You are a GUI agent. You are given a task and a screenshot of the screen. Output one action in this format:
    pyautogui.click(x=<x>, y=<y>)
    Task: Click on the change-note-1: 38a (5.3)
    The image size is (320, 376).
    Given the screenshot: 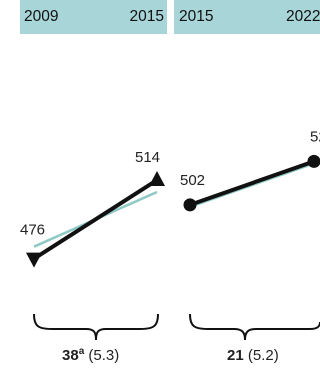 What is the action you would take?
    pyautogui.click(x=90, y=355)
    